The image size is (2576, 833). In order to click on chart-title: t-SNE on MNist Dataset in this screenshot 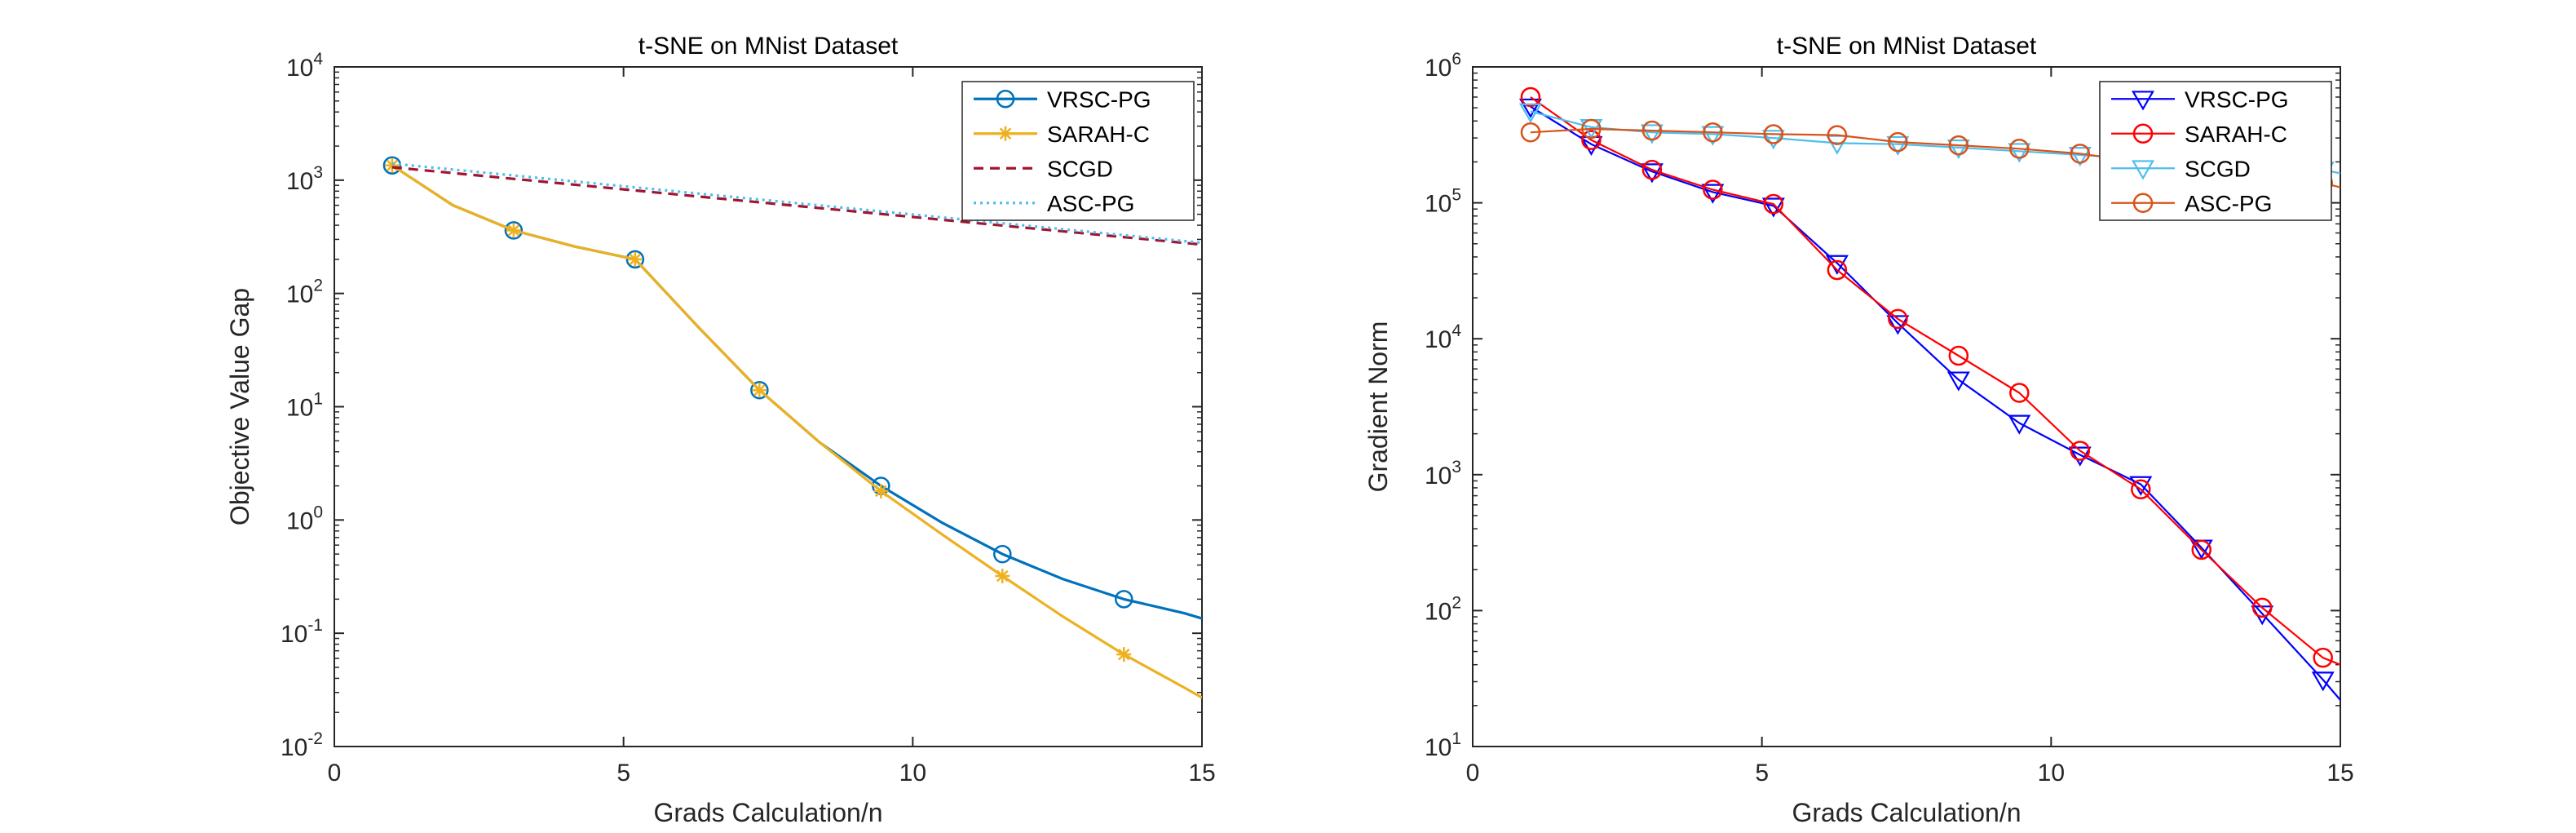, I will do `click(1907, 46)`.